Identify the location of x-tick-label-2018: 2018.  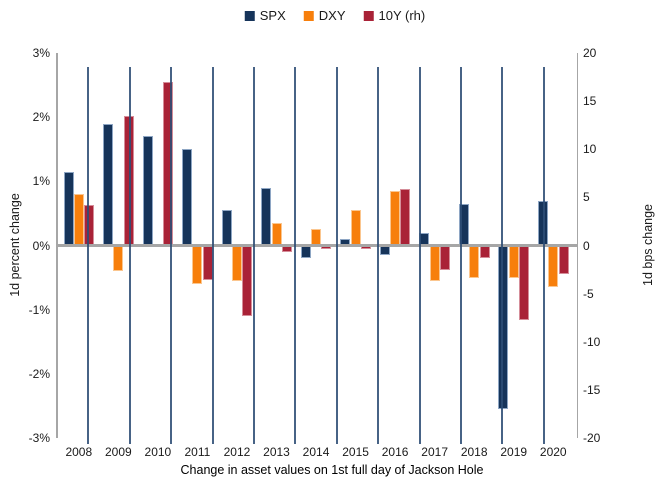
(474, 452).